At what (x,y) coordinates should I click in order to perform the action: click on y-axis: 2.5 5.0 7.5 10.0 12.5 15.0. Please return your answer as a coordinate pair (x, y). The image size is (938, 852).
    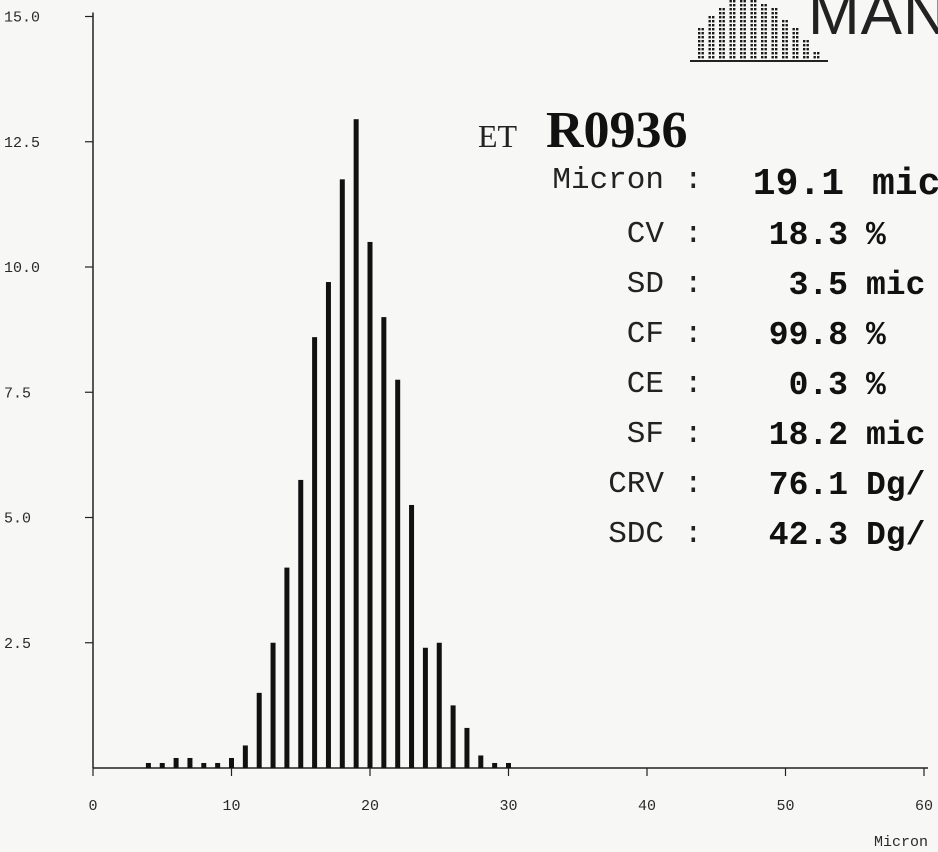
    Looking at the image, I should click on (49, 389).